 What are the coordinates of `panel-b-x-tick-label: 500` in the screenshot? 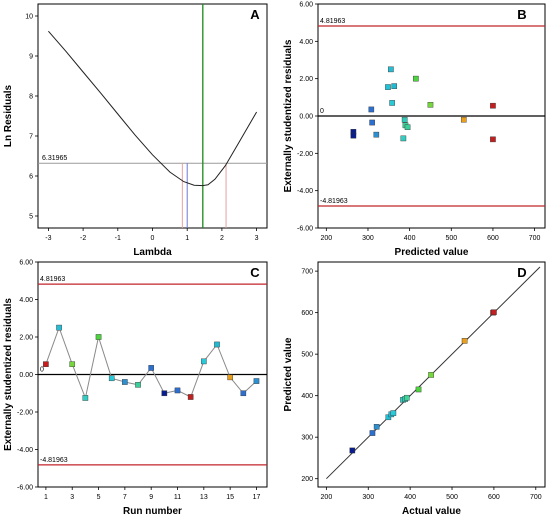 It's located at (451, 238).